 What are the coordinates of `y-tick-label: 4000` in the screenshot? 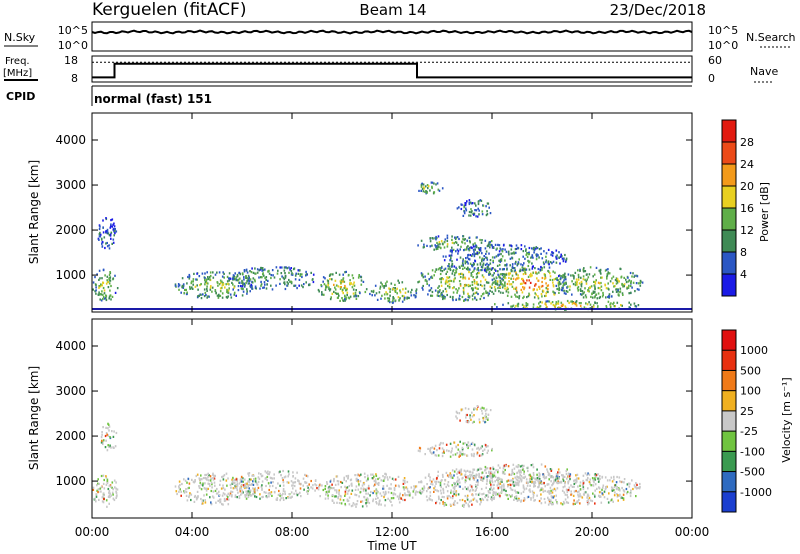 It's located at (70, 140).